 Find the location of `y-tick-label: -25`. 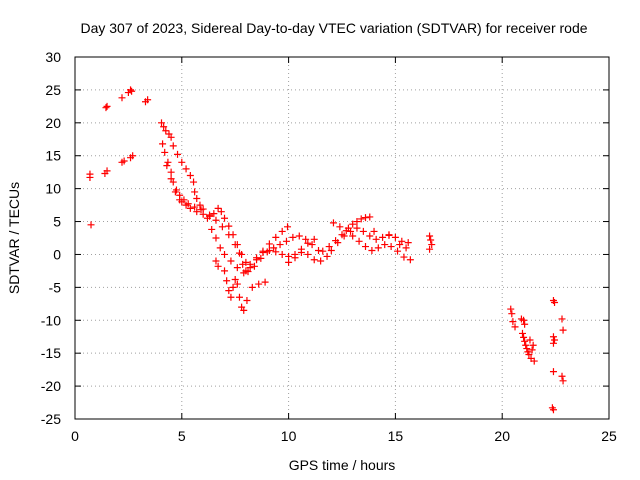

y-tick-label: -25 is located at coordinates (51, 419).